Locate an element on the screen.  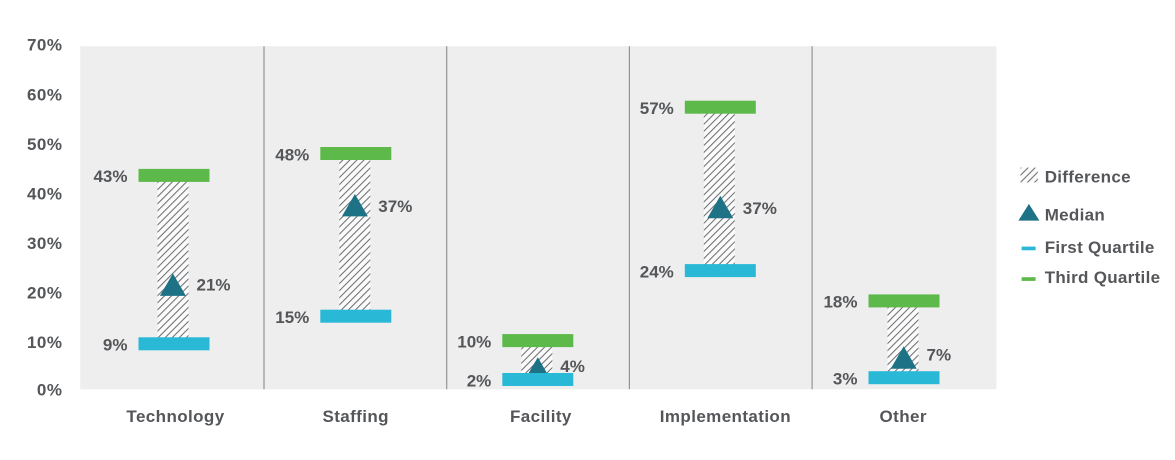
svg-text: Other is located at coordinates (903, 416).